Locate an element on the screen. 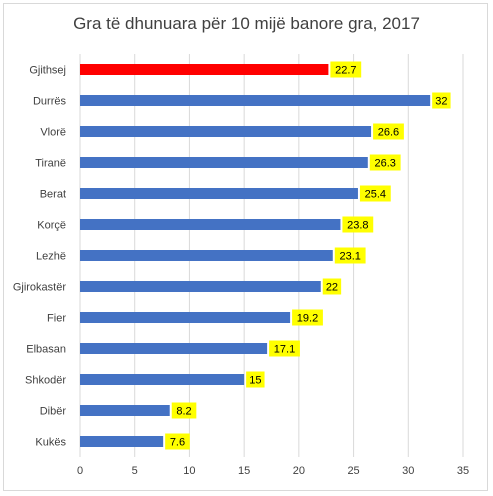 The image size is (493, 496). data-label: 17.1 is located at coordinates (284, 350).